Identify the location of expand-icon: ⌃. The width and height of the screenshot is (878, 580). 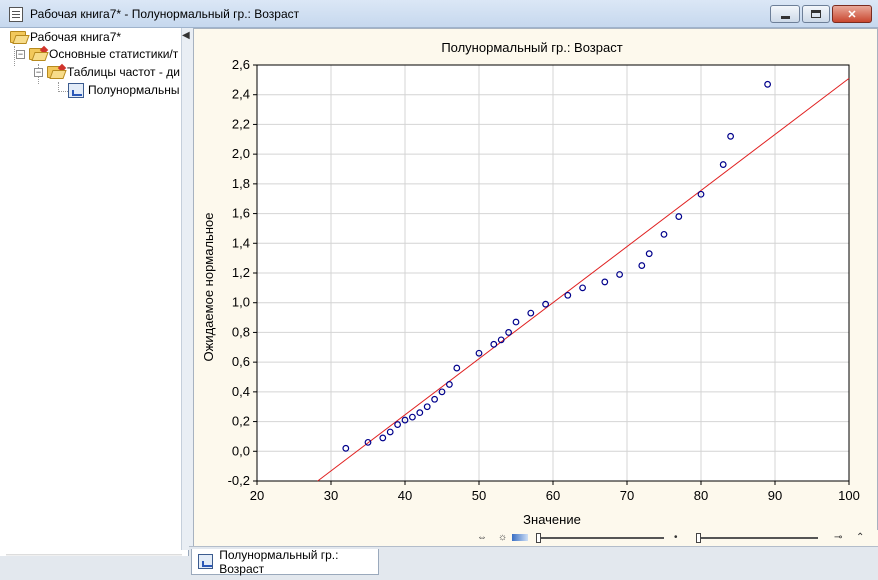
(860, 537).